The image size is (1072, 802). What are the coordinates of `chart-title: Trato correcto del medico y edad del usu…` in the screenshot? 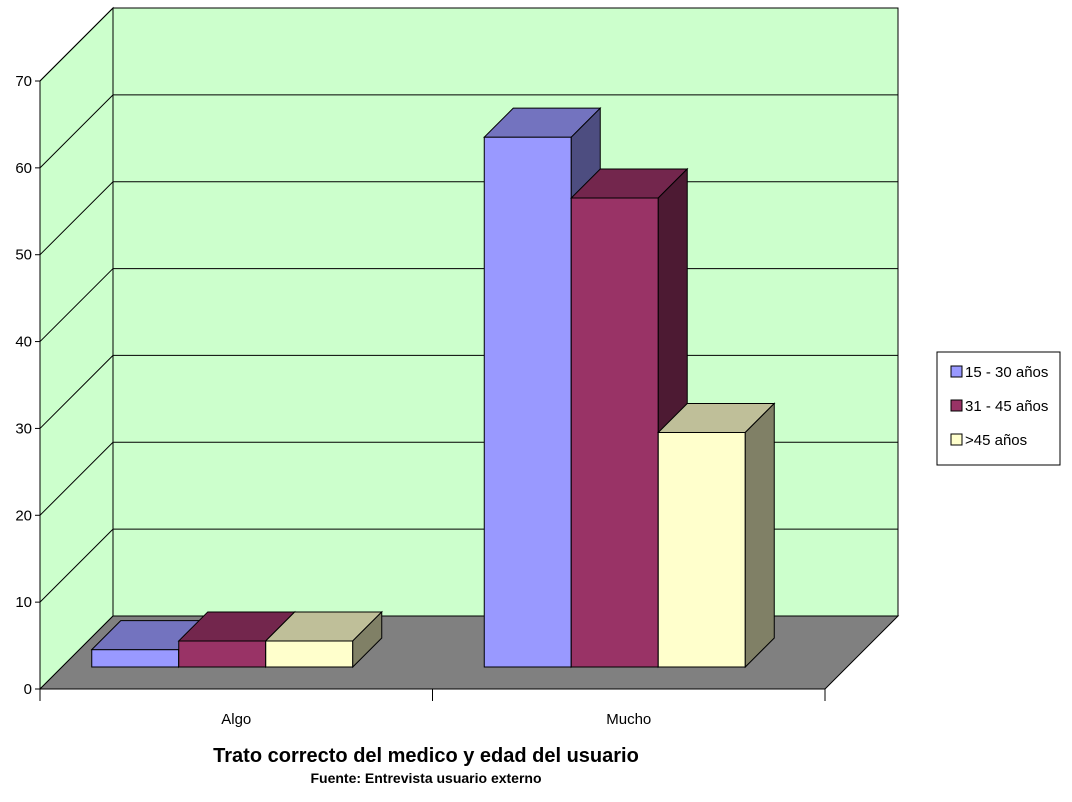 It's located at (426, 756).